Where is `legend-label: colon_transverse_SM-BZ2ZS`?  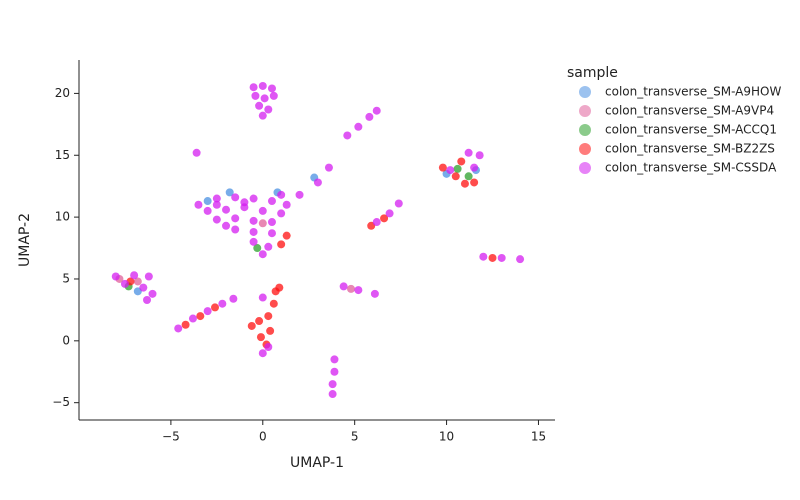 legend-label: colon_transverse_SM-BZ2ZS is located at coordinates (690, 149).